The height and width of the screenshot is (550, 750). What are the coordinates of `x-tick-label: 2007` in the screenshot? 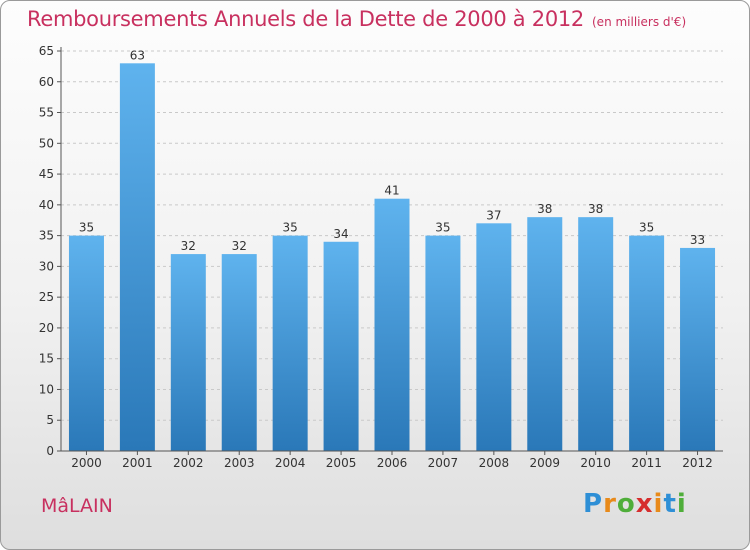 It's located at (443, 463).